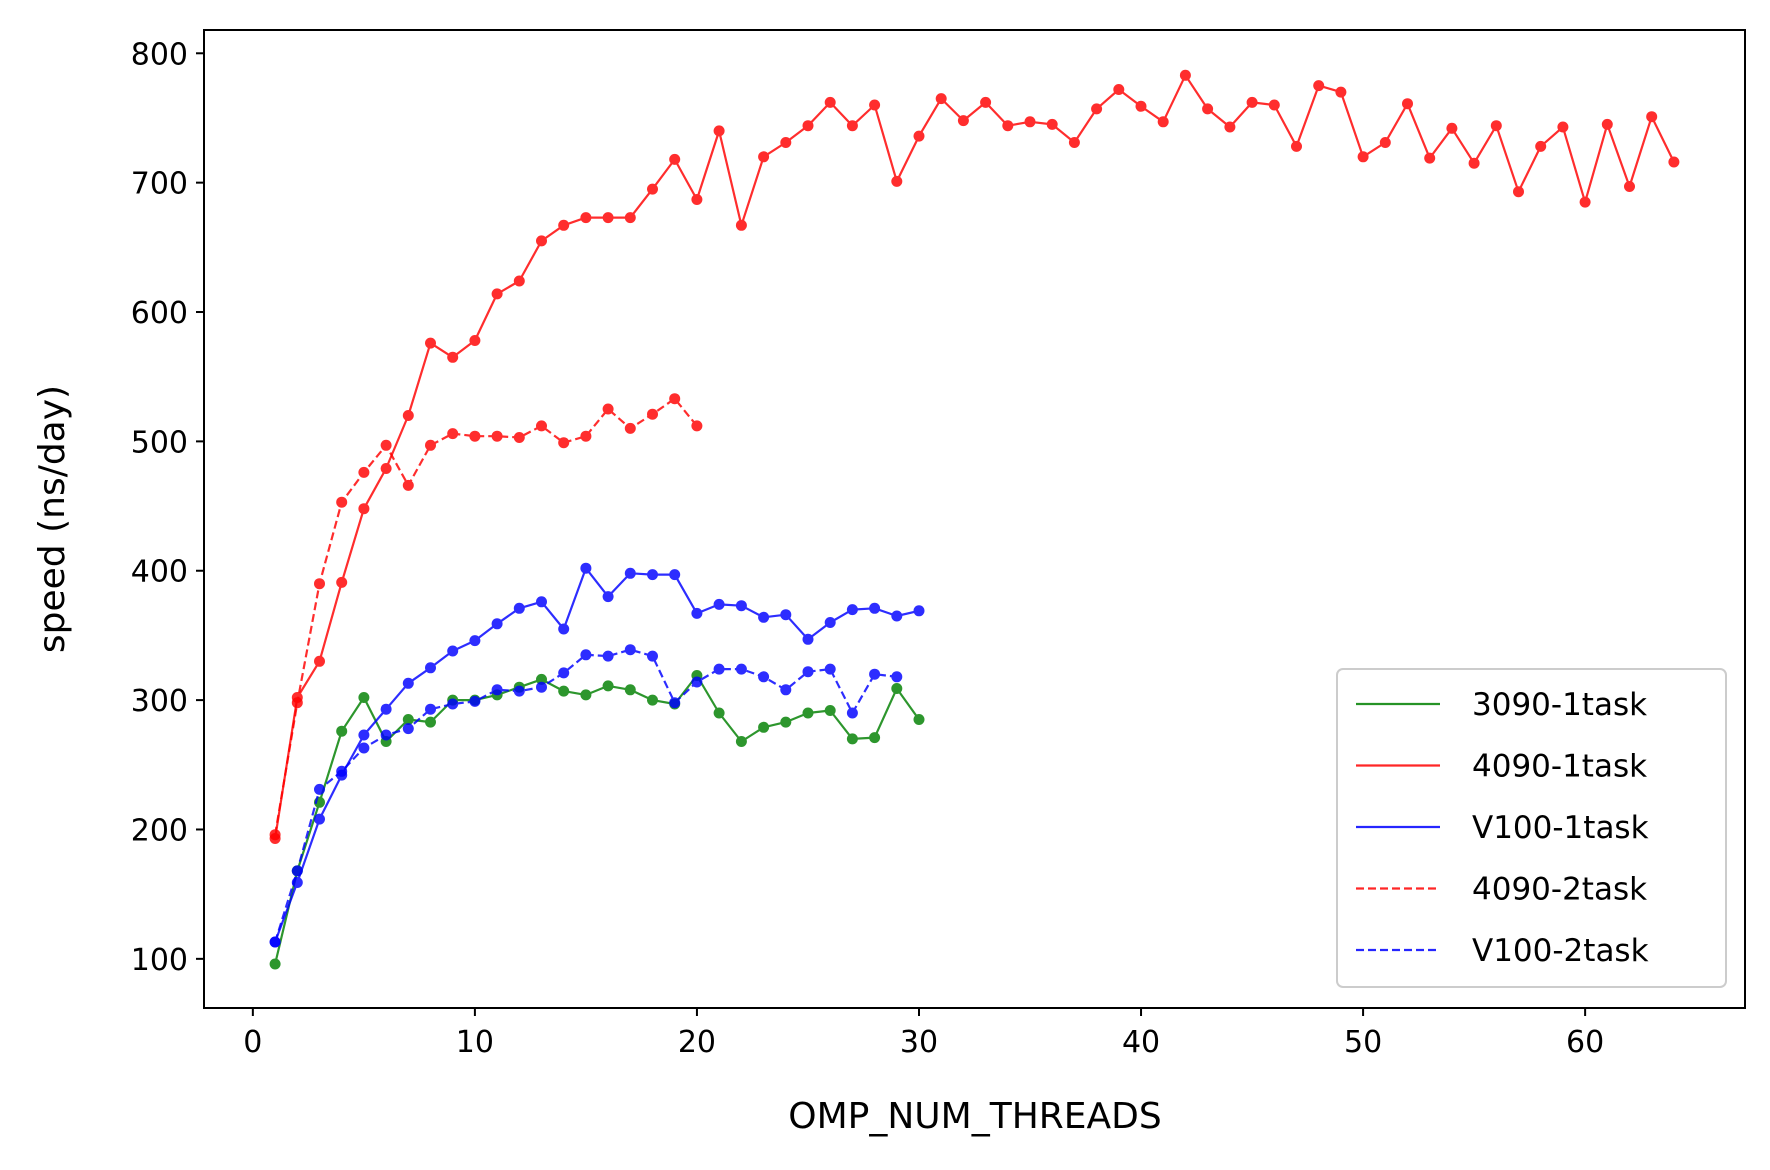 This screenshot has height=1170, width=1770. I want to click on y-tick-label: 700, so click(159, 184).